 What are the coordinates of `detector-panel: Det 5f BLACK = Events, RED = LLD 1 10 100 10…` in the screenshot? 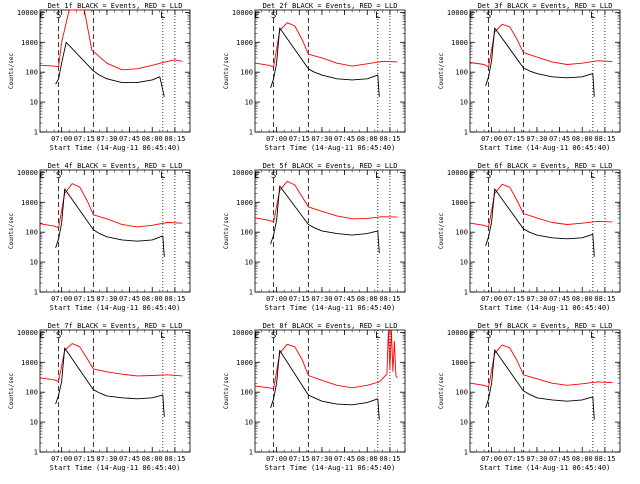 It's located at (314, 237).